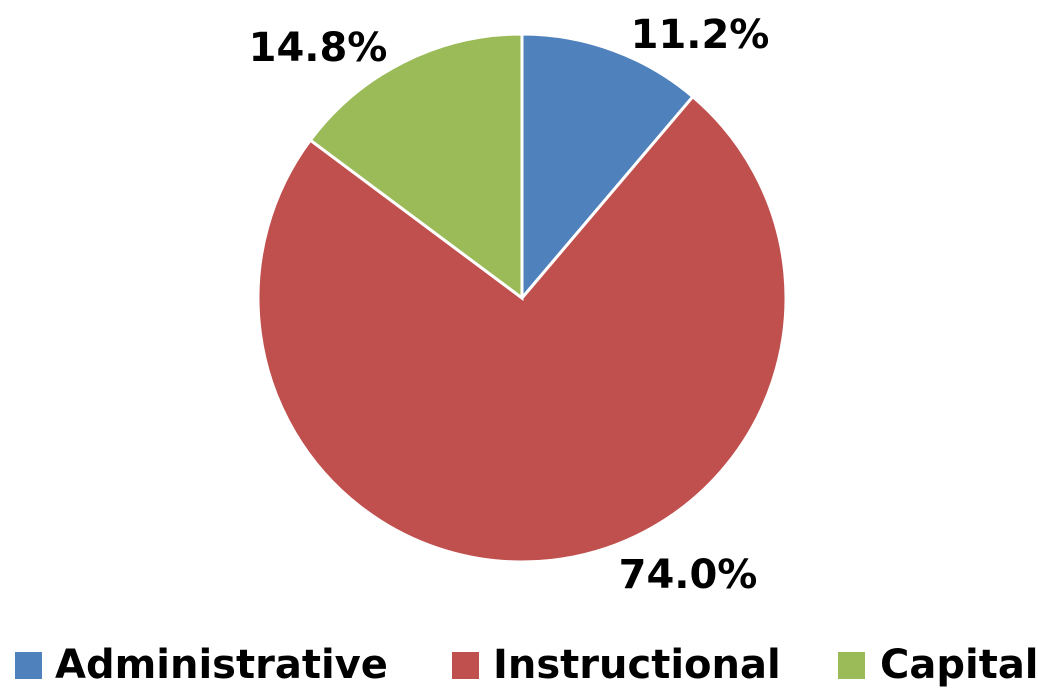 The height and width of the screenshot is (691, 1038). I want to click on data-label: 14.8%, so click(318, 48).